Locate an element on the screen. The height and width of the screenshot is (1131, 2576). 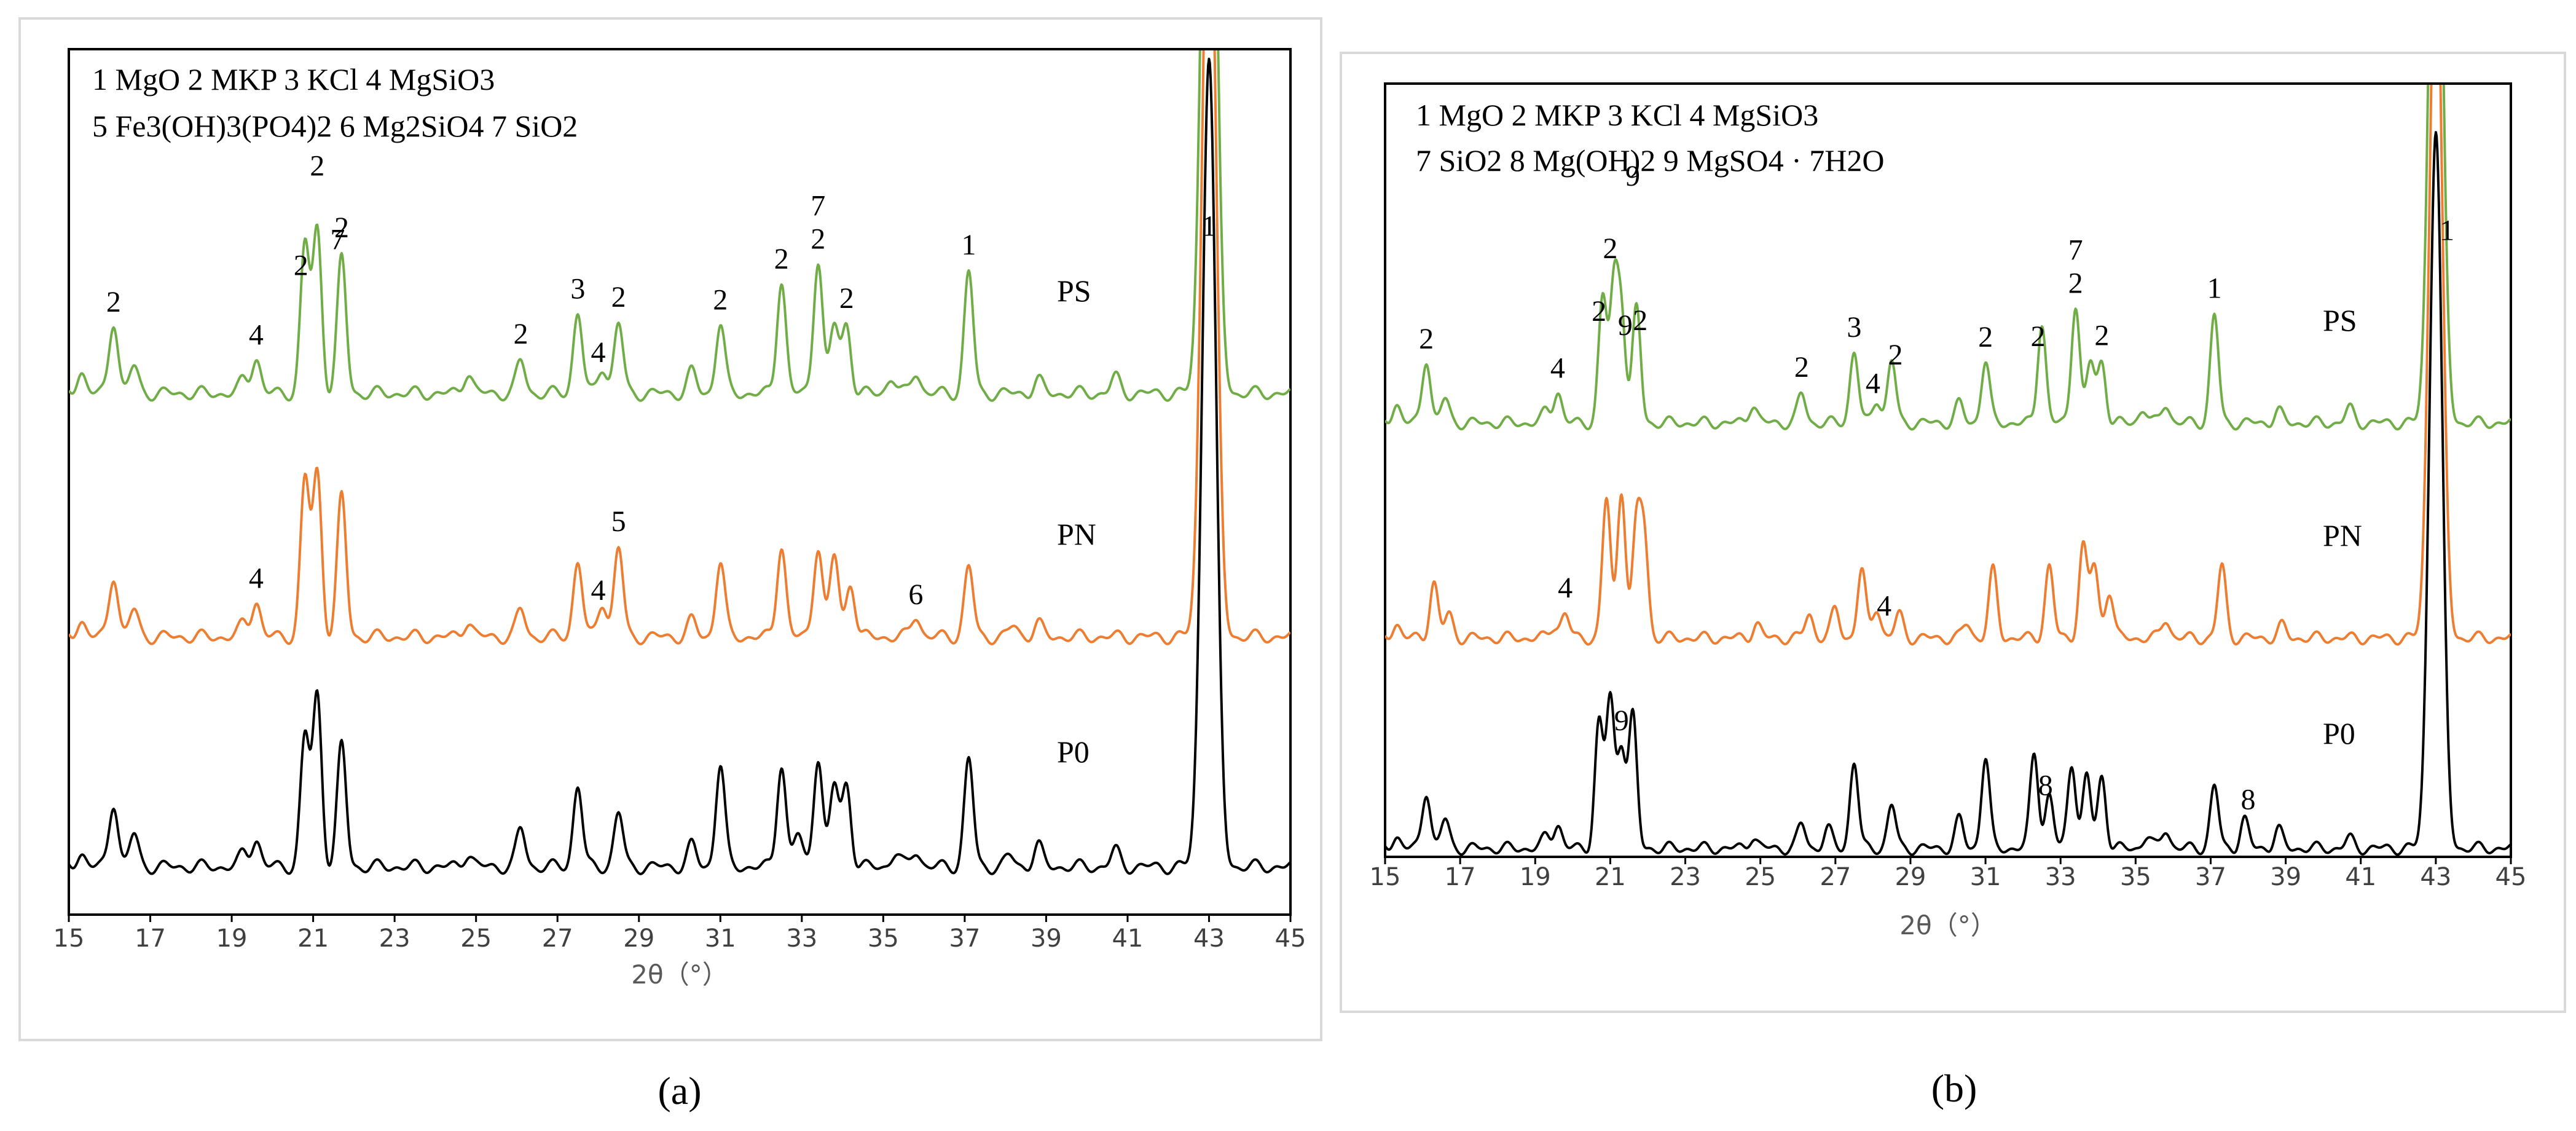
panel-a-caption: (a) is located at coordinates (679, 1091).